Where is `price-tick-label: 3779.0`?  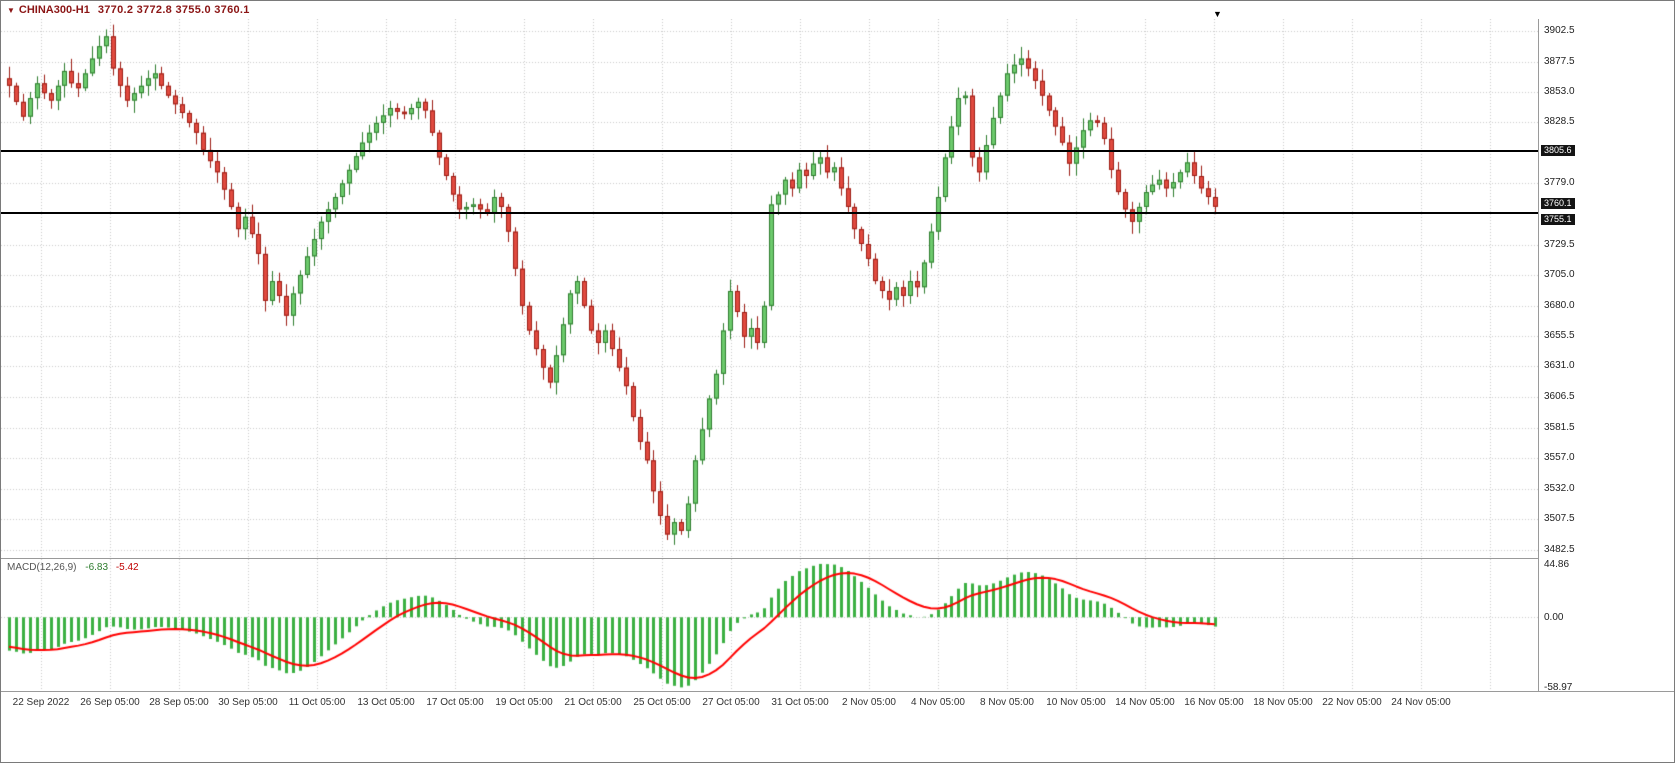 price-tick-label: 3779.0 is located at coordinates (1559, 183).